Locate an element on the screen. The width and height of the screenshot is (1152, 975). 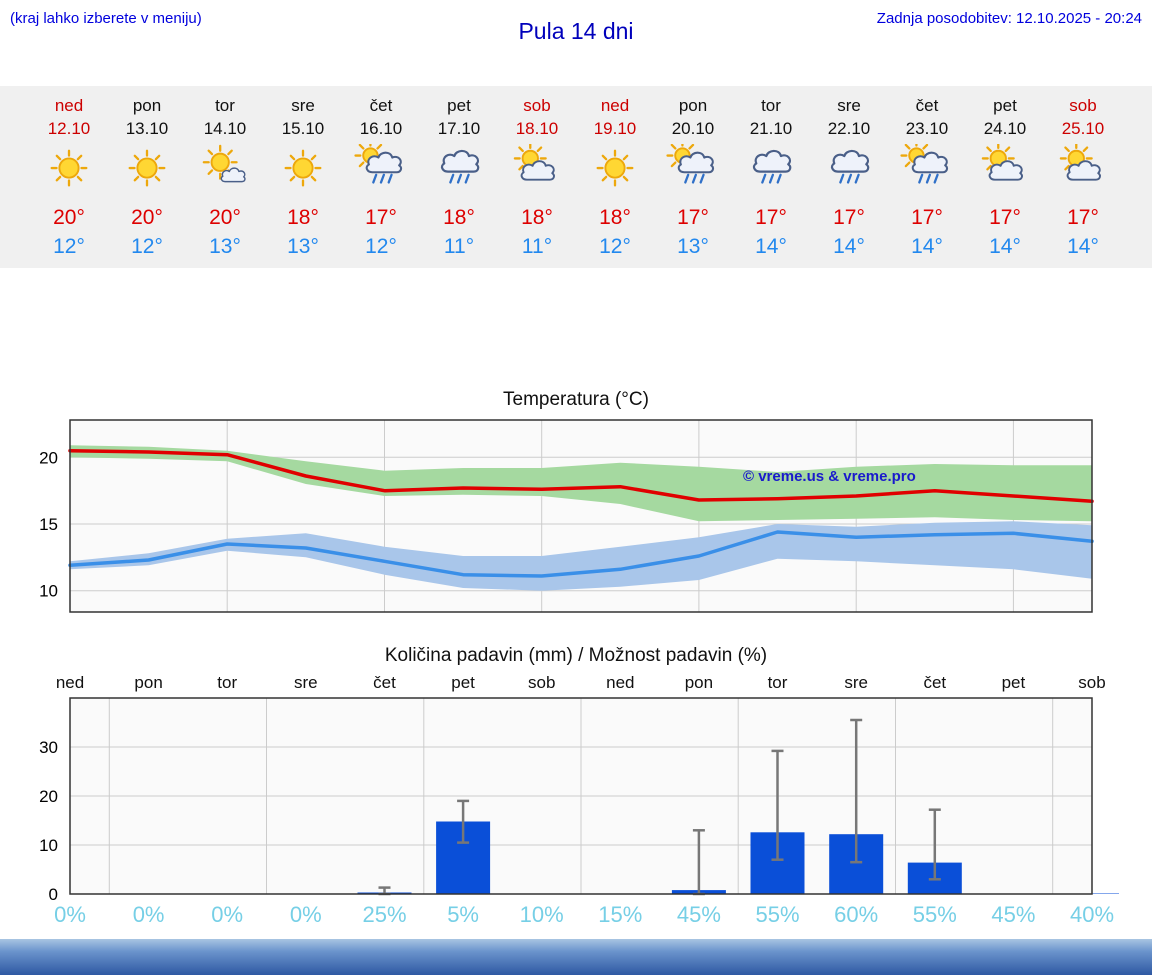
forecast-day-16.10: čet 16.10 17° 12° is located at coordinates (381, 178).